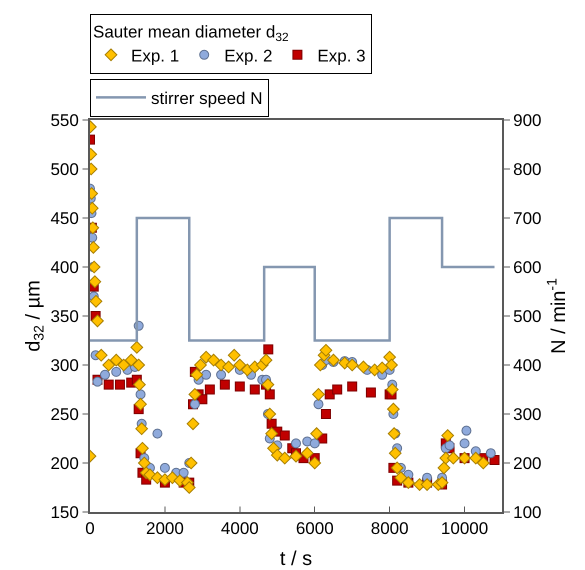 The width and height of the screenshot is (585, 570). What do you see at coordinates (389, 528) in the screenshot?
I see `x-tick-label: 8000` at bounding box center [389, 528].